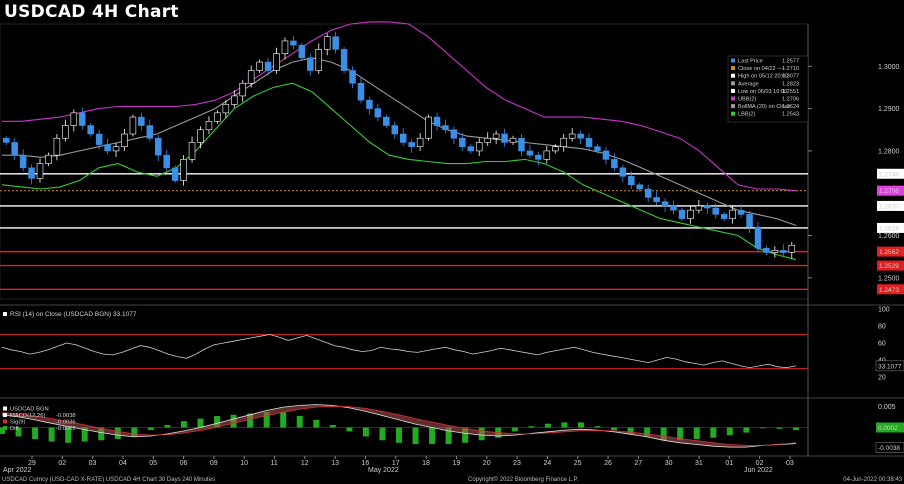  I want to click on macd-legend-value: -0.0002, so click(66, 429).